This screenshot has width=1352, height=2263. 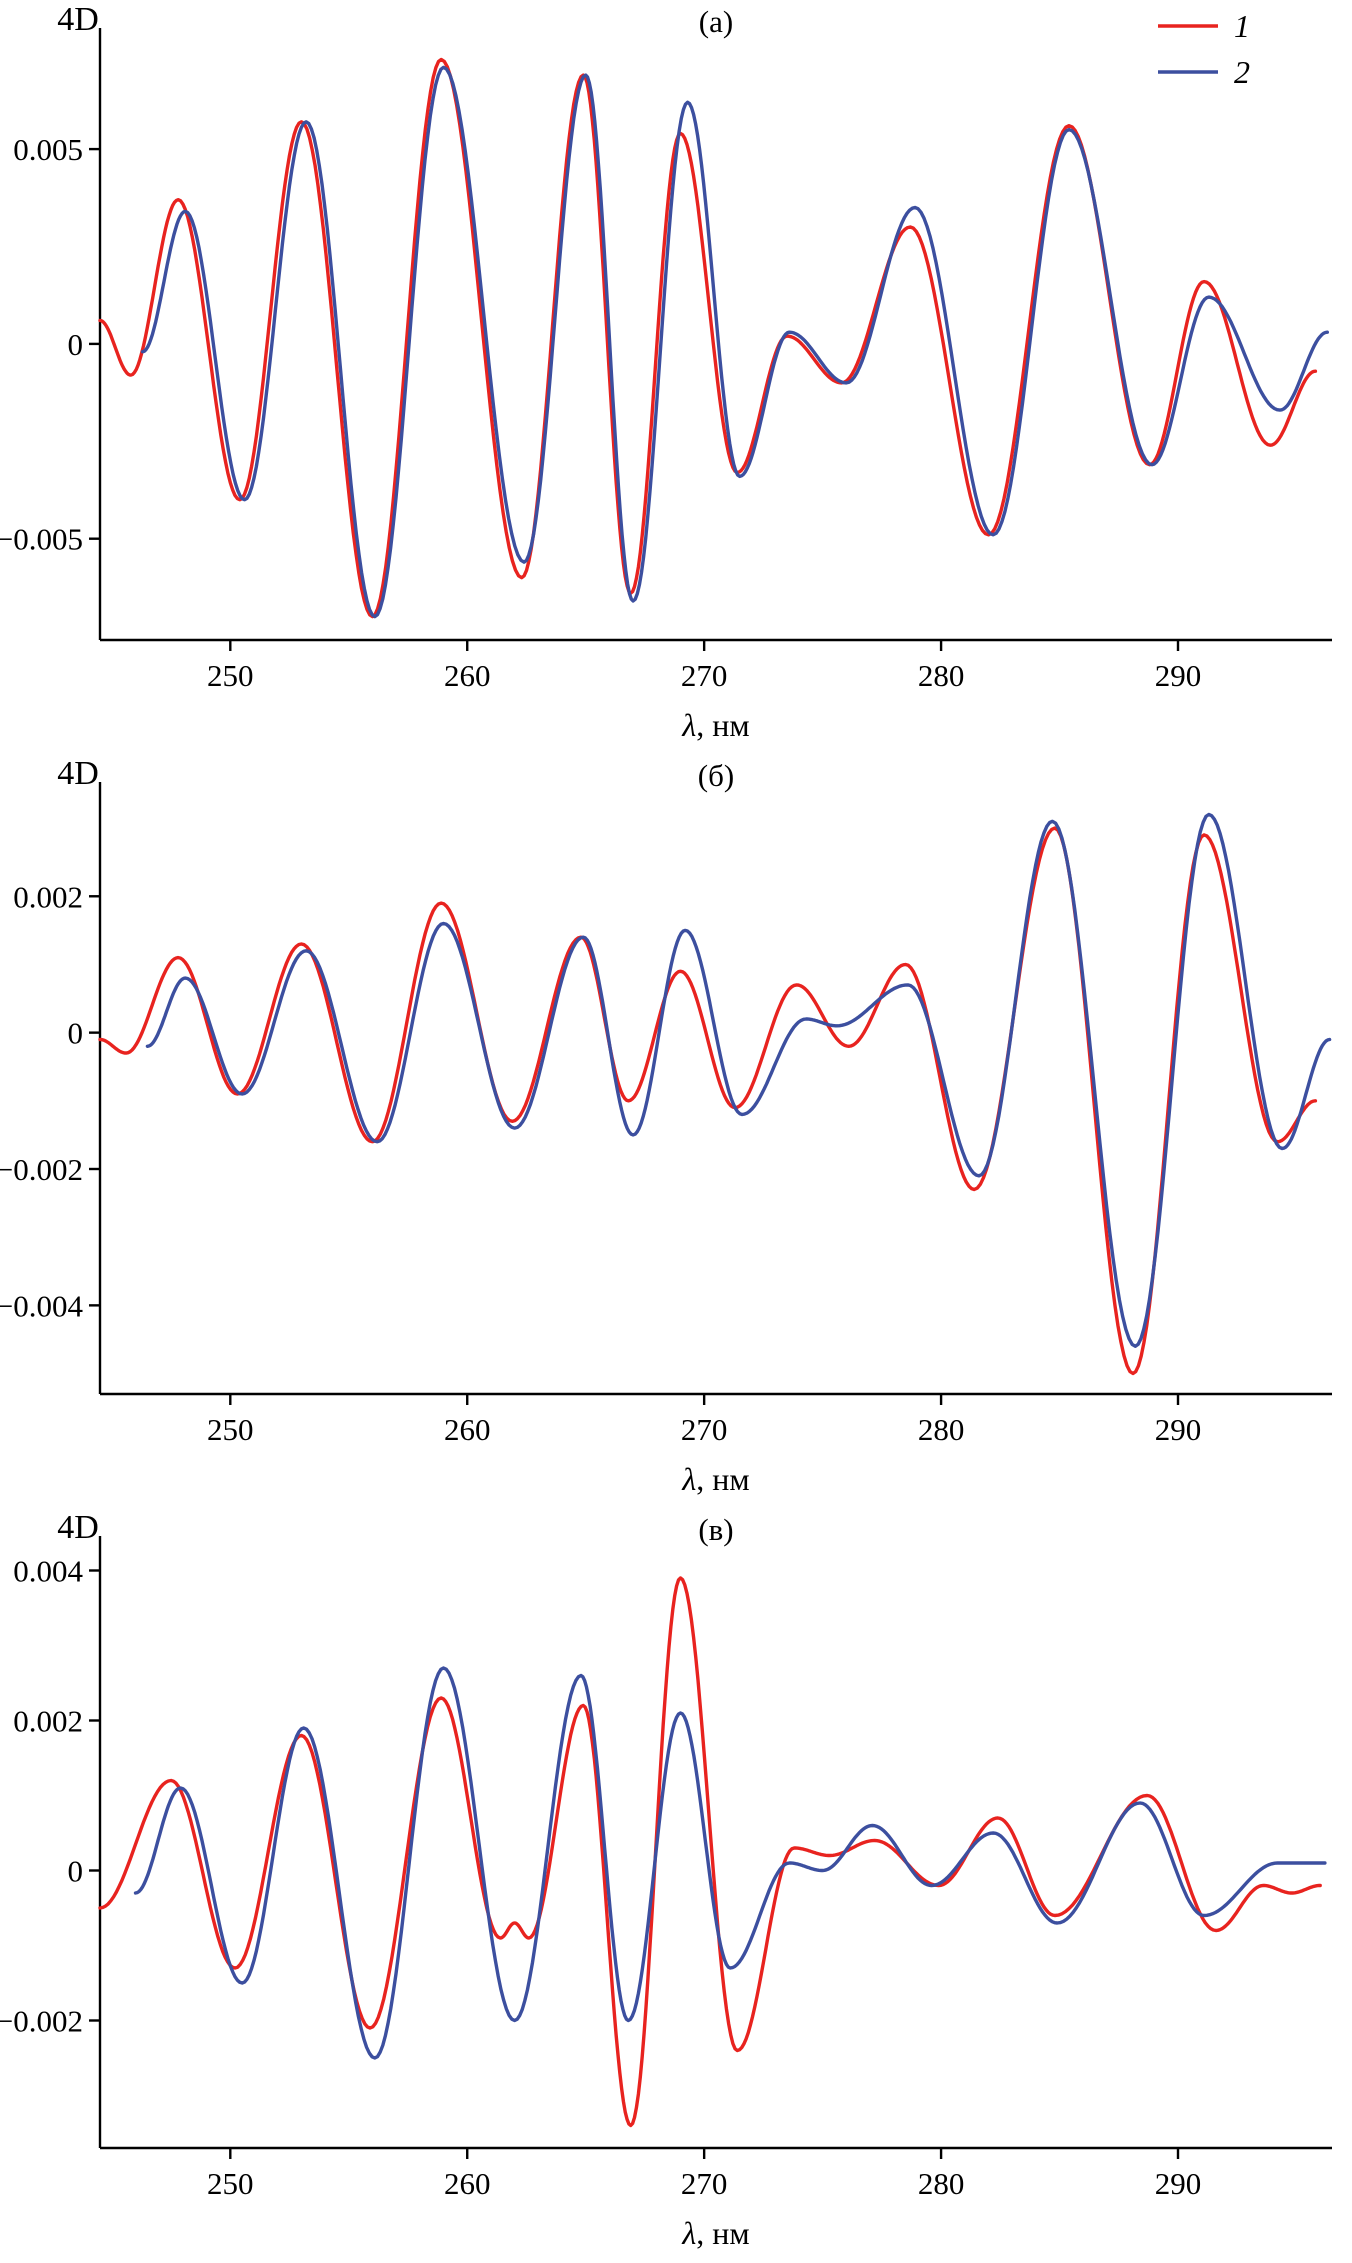 What do you see at coordinates (41, 1305) in the screenshot?
I see `y-tick-label: −0.004` at bounding box center [41, 1305].